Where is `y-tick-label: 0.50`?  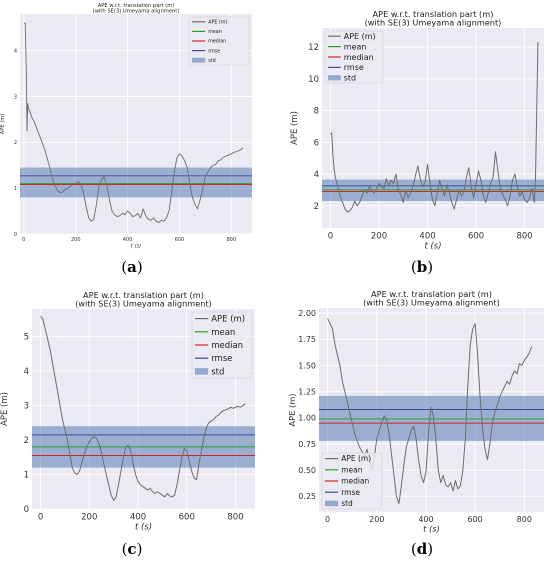 y-tick-label: 0.50 is located at coordinates (307, 470).